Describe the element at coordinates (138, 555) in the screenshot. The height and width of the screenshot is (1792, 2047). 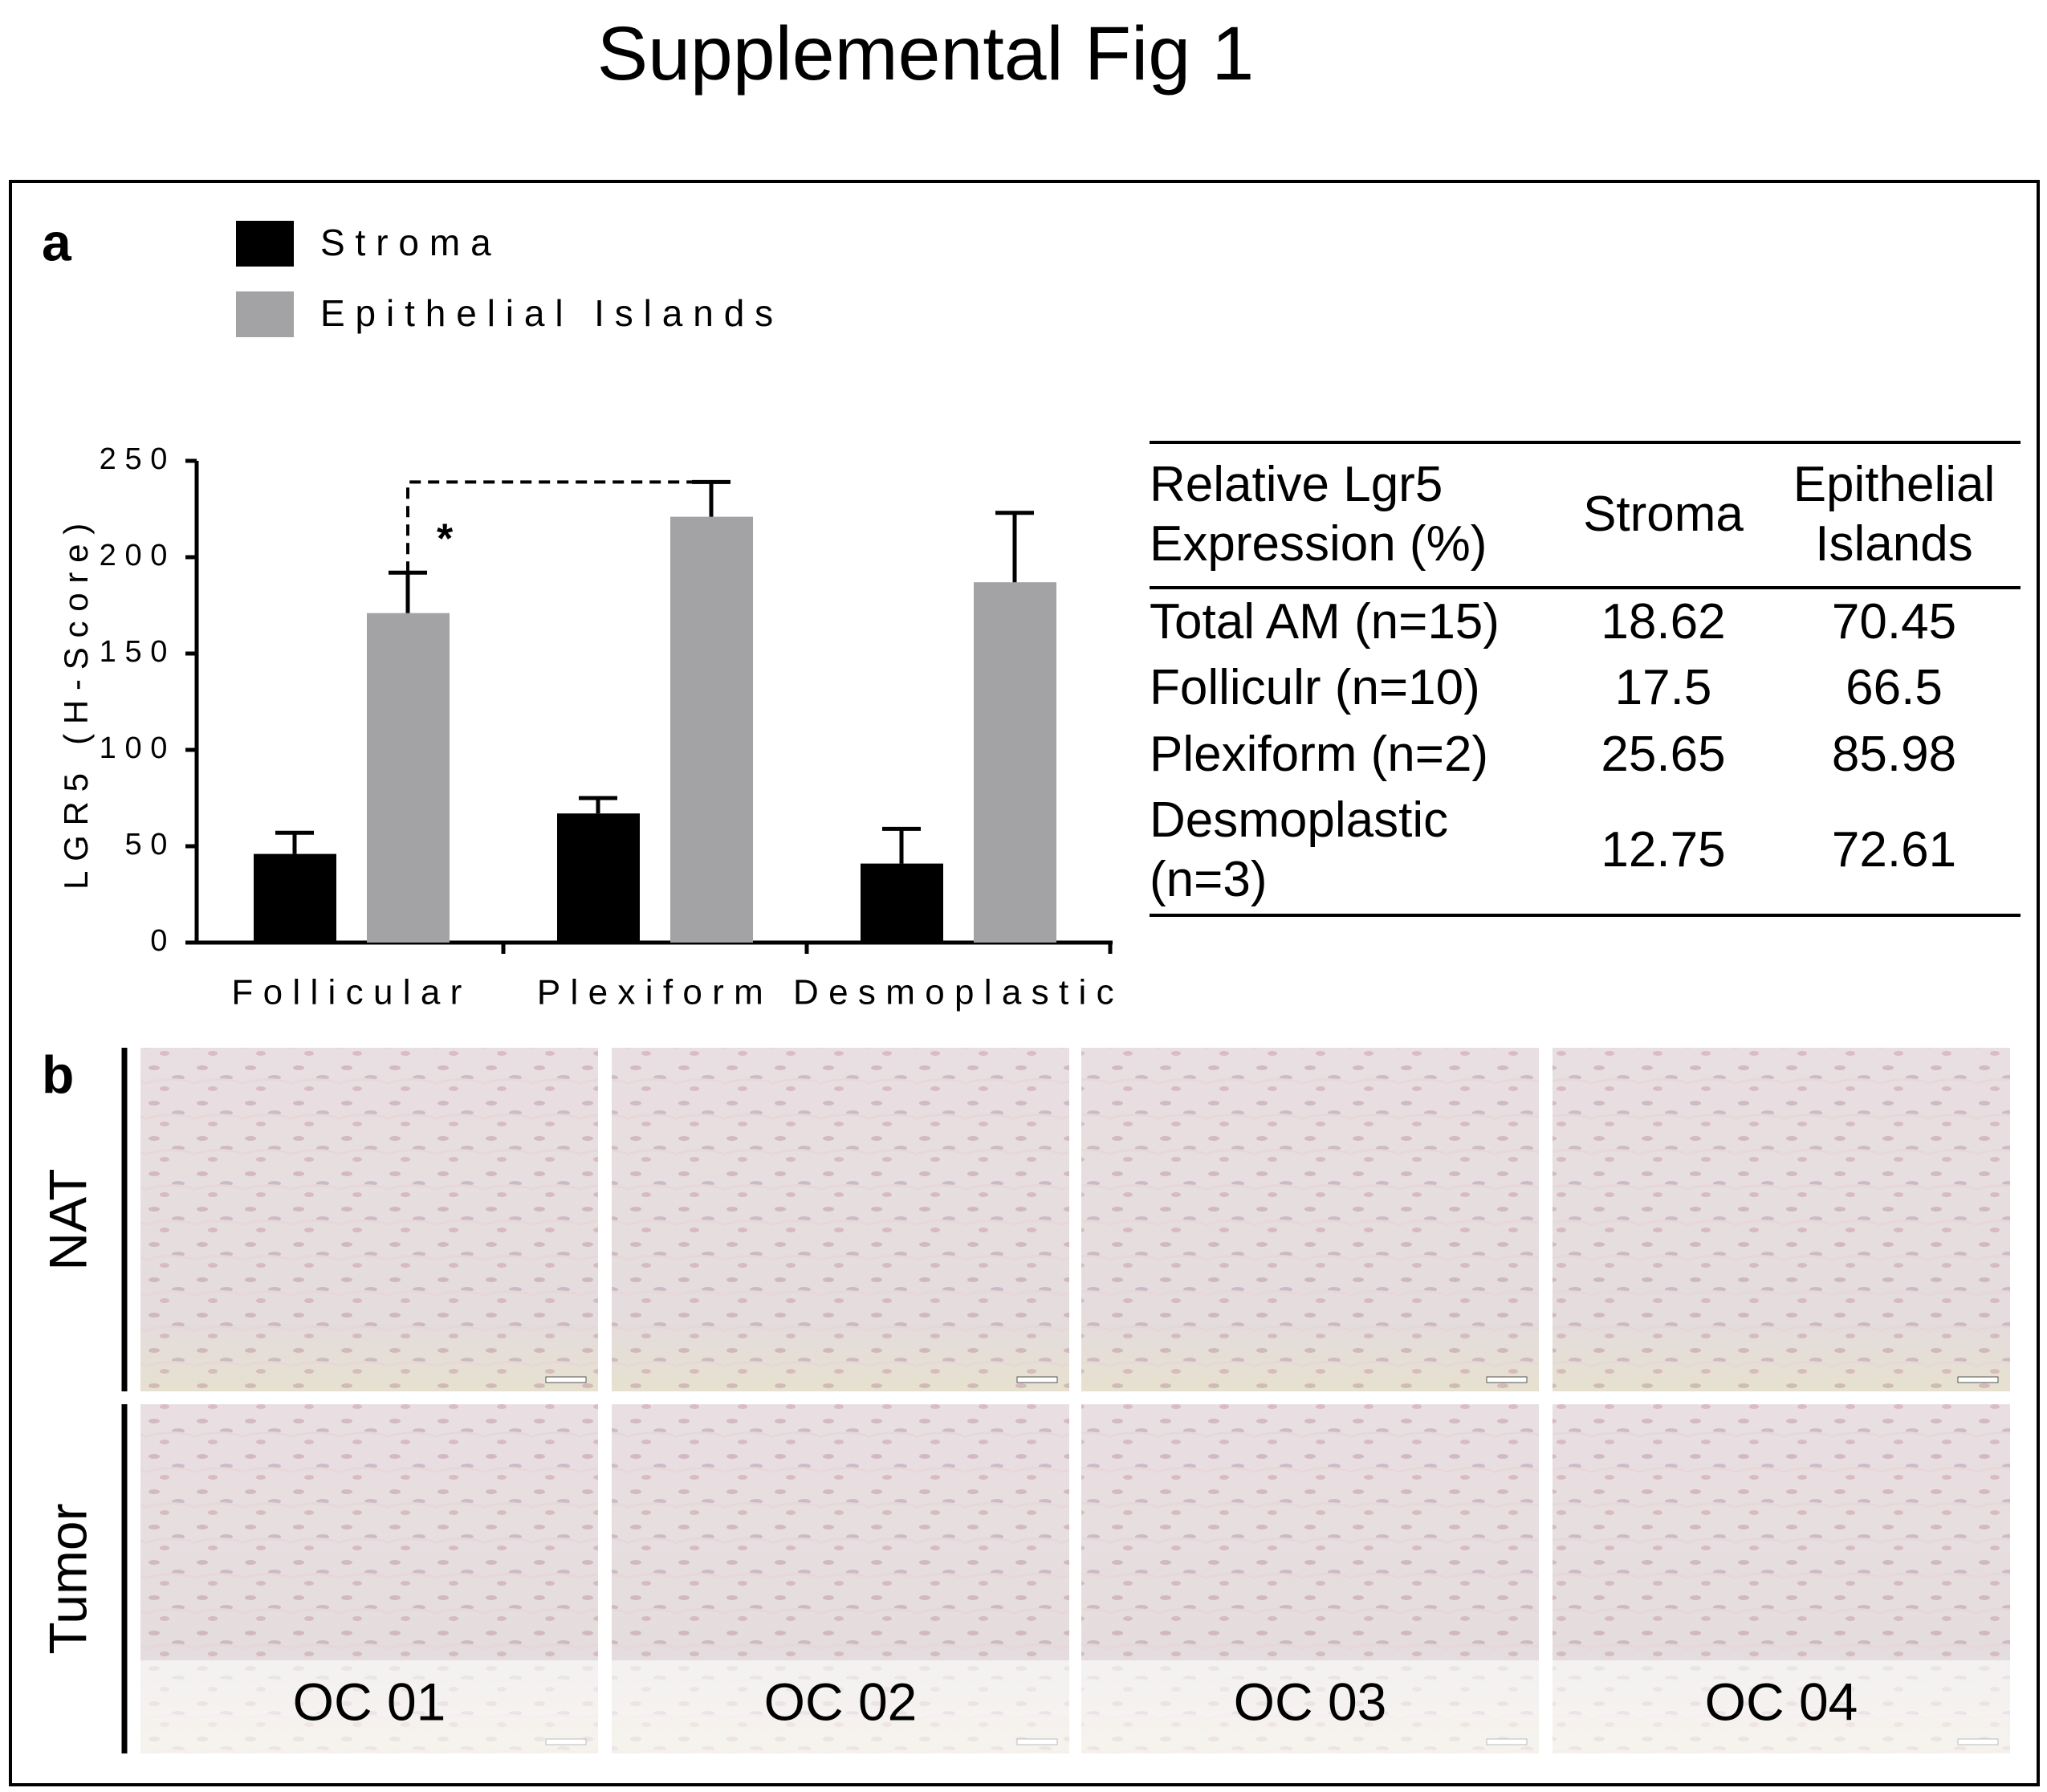
I see `y-tick-label: 200` at that location.